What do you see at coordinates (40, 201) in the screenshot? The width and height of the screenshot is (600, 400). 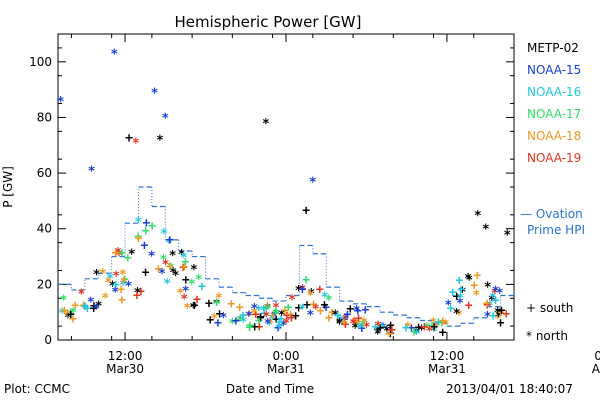 I see `y-tick-labels: 0 20 40 60 80 100` at bounding box center [40, 201].